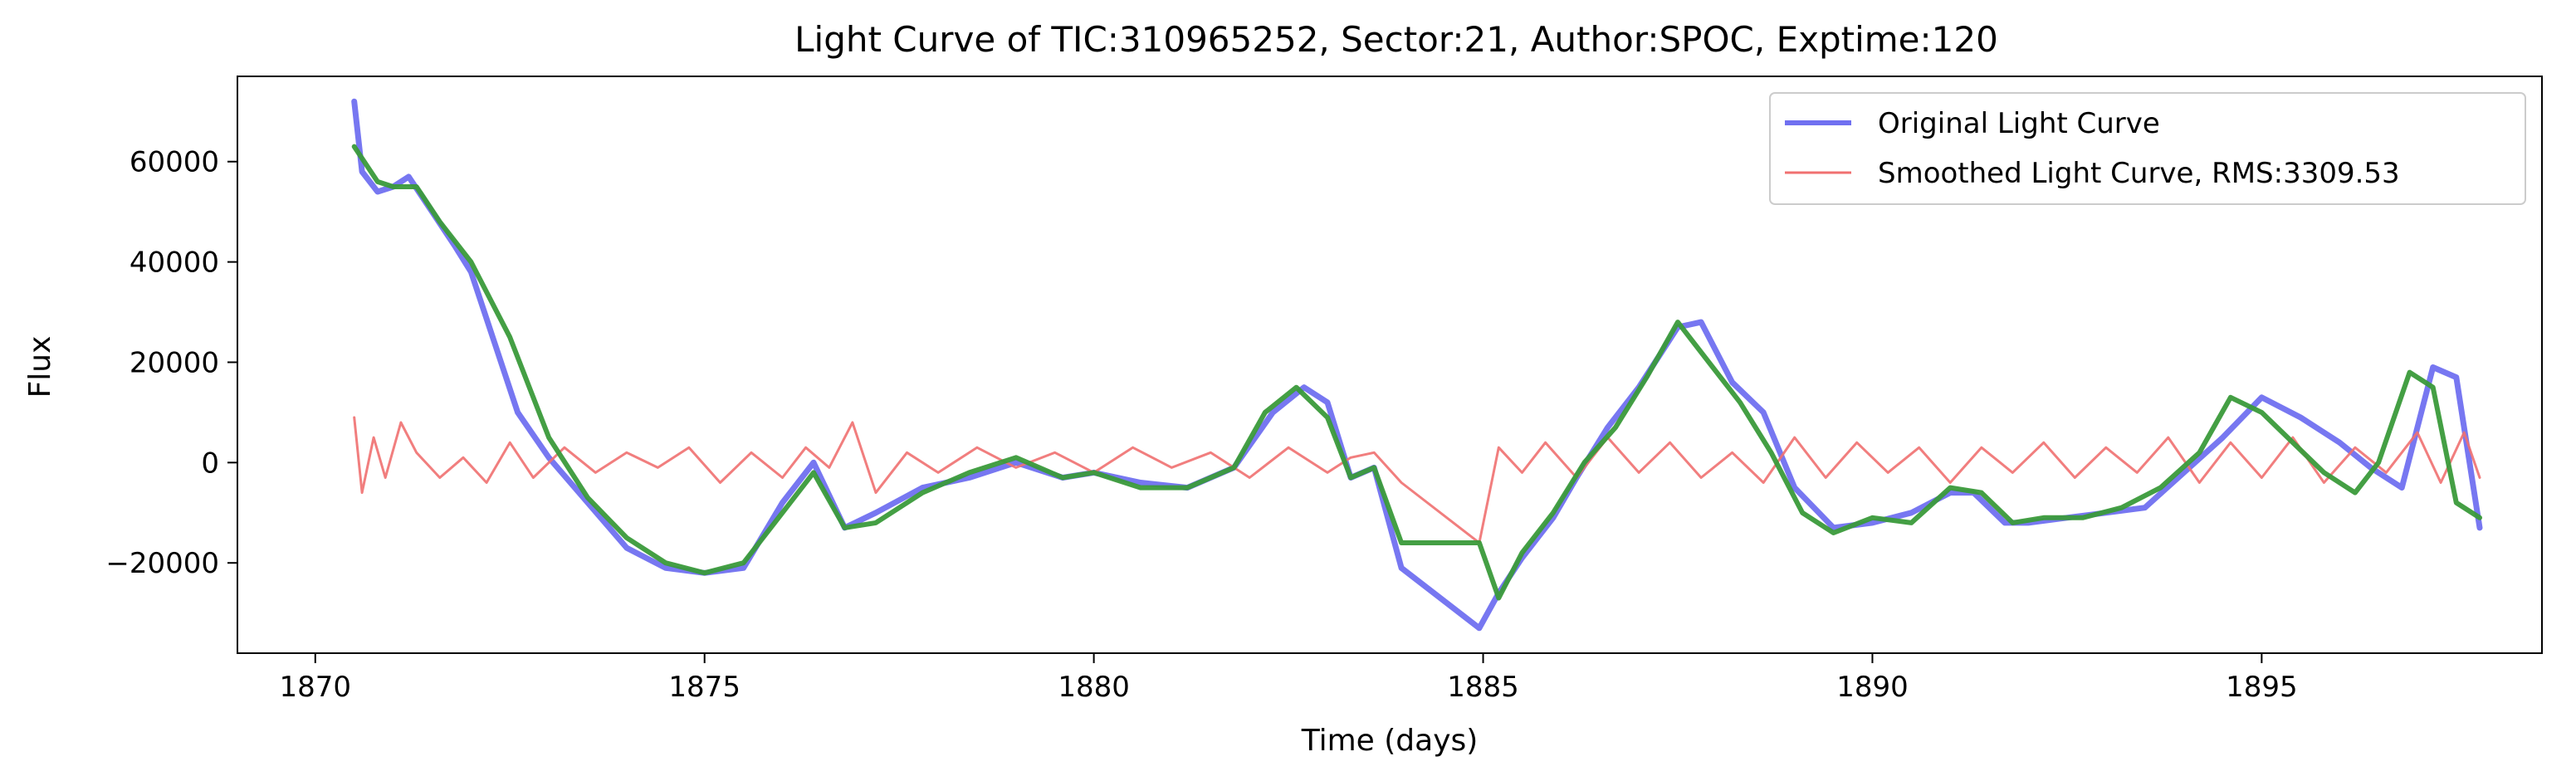  What do you see at coordinates (174, 162) in the screenshot?
I see `y-tick-label: 60000` at bounding box center [174, 162].